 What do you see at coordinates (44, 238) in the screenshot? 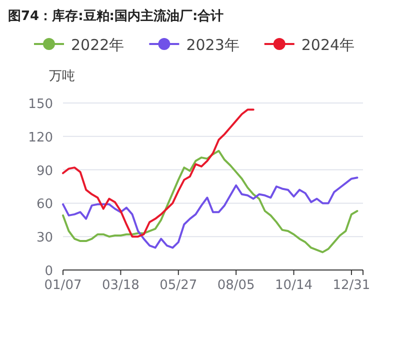
I see `y-tick-label: 30` at bounding box center [44, 238].